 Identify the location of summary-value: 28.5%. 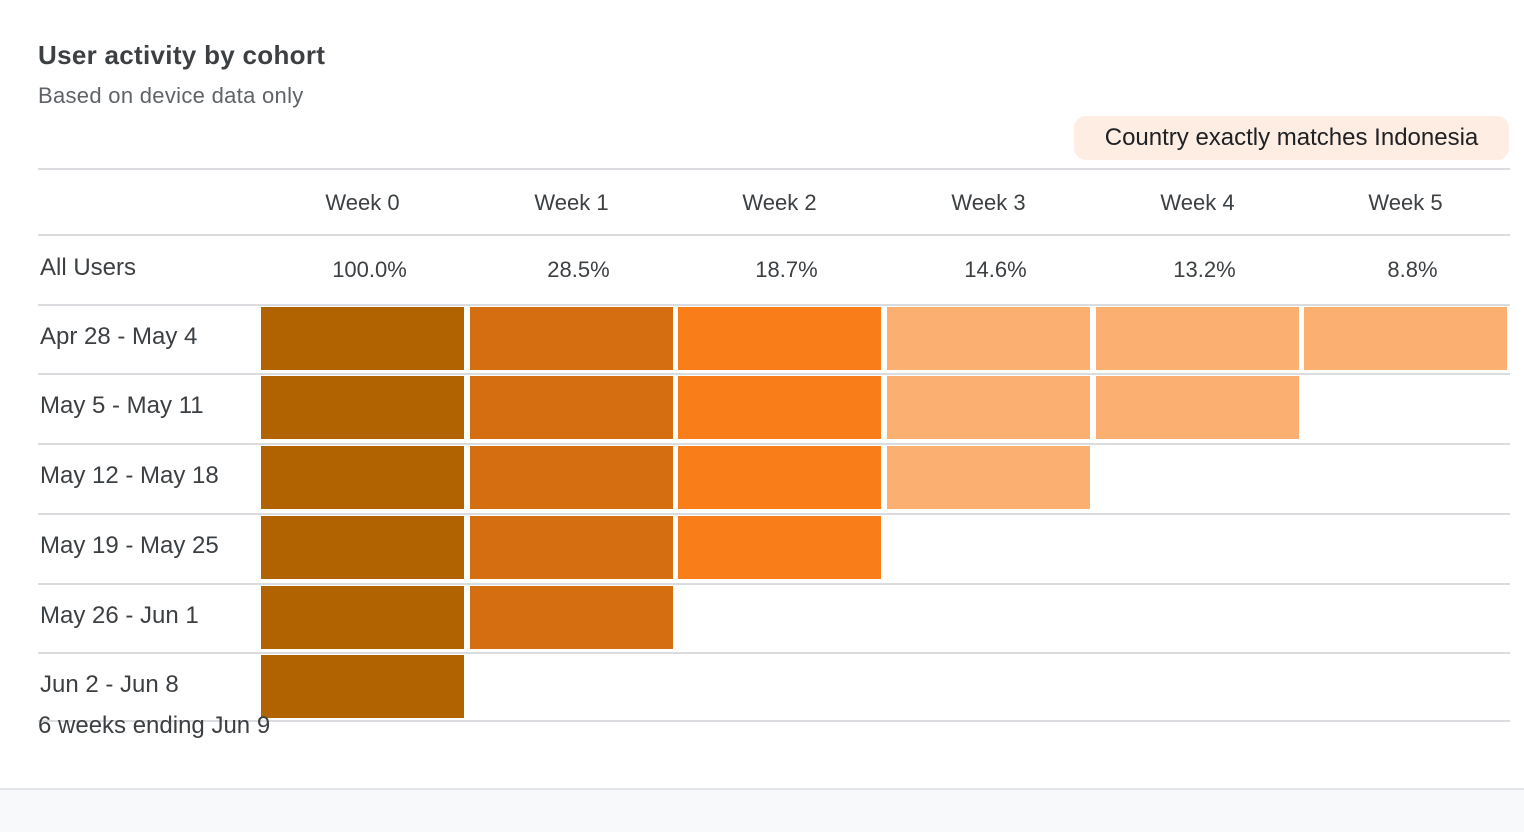
(578, 269).